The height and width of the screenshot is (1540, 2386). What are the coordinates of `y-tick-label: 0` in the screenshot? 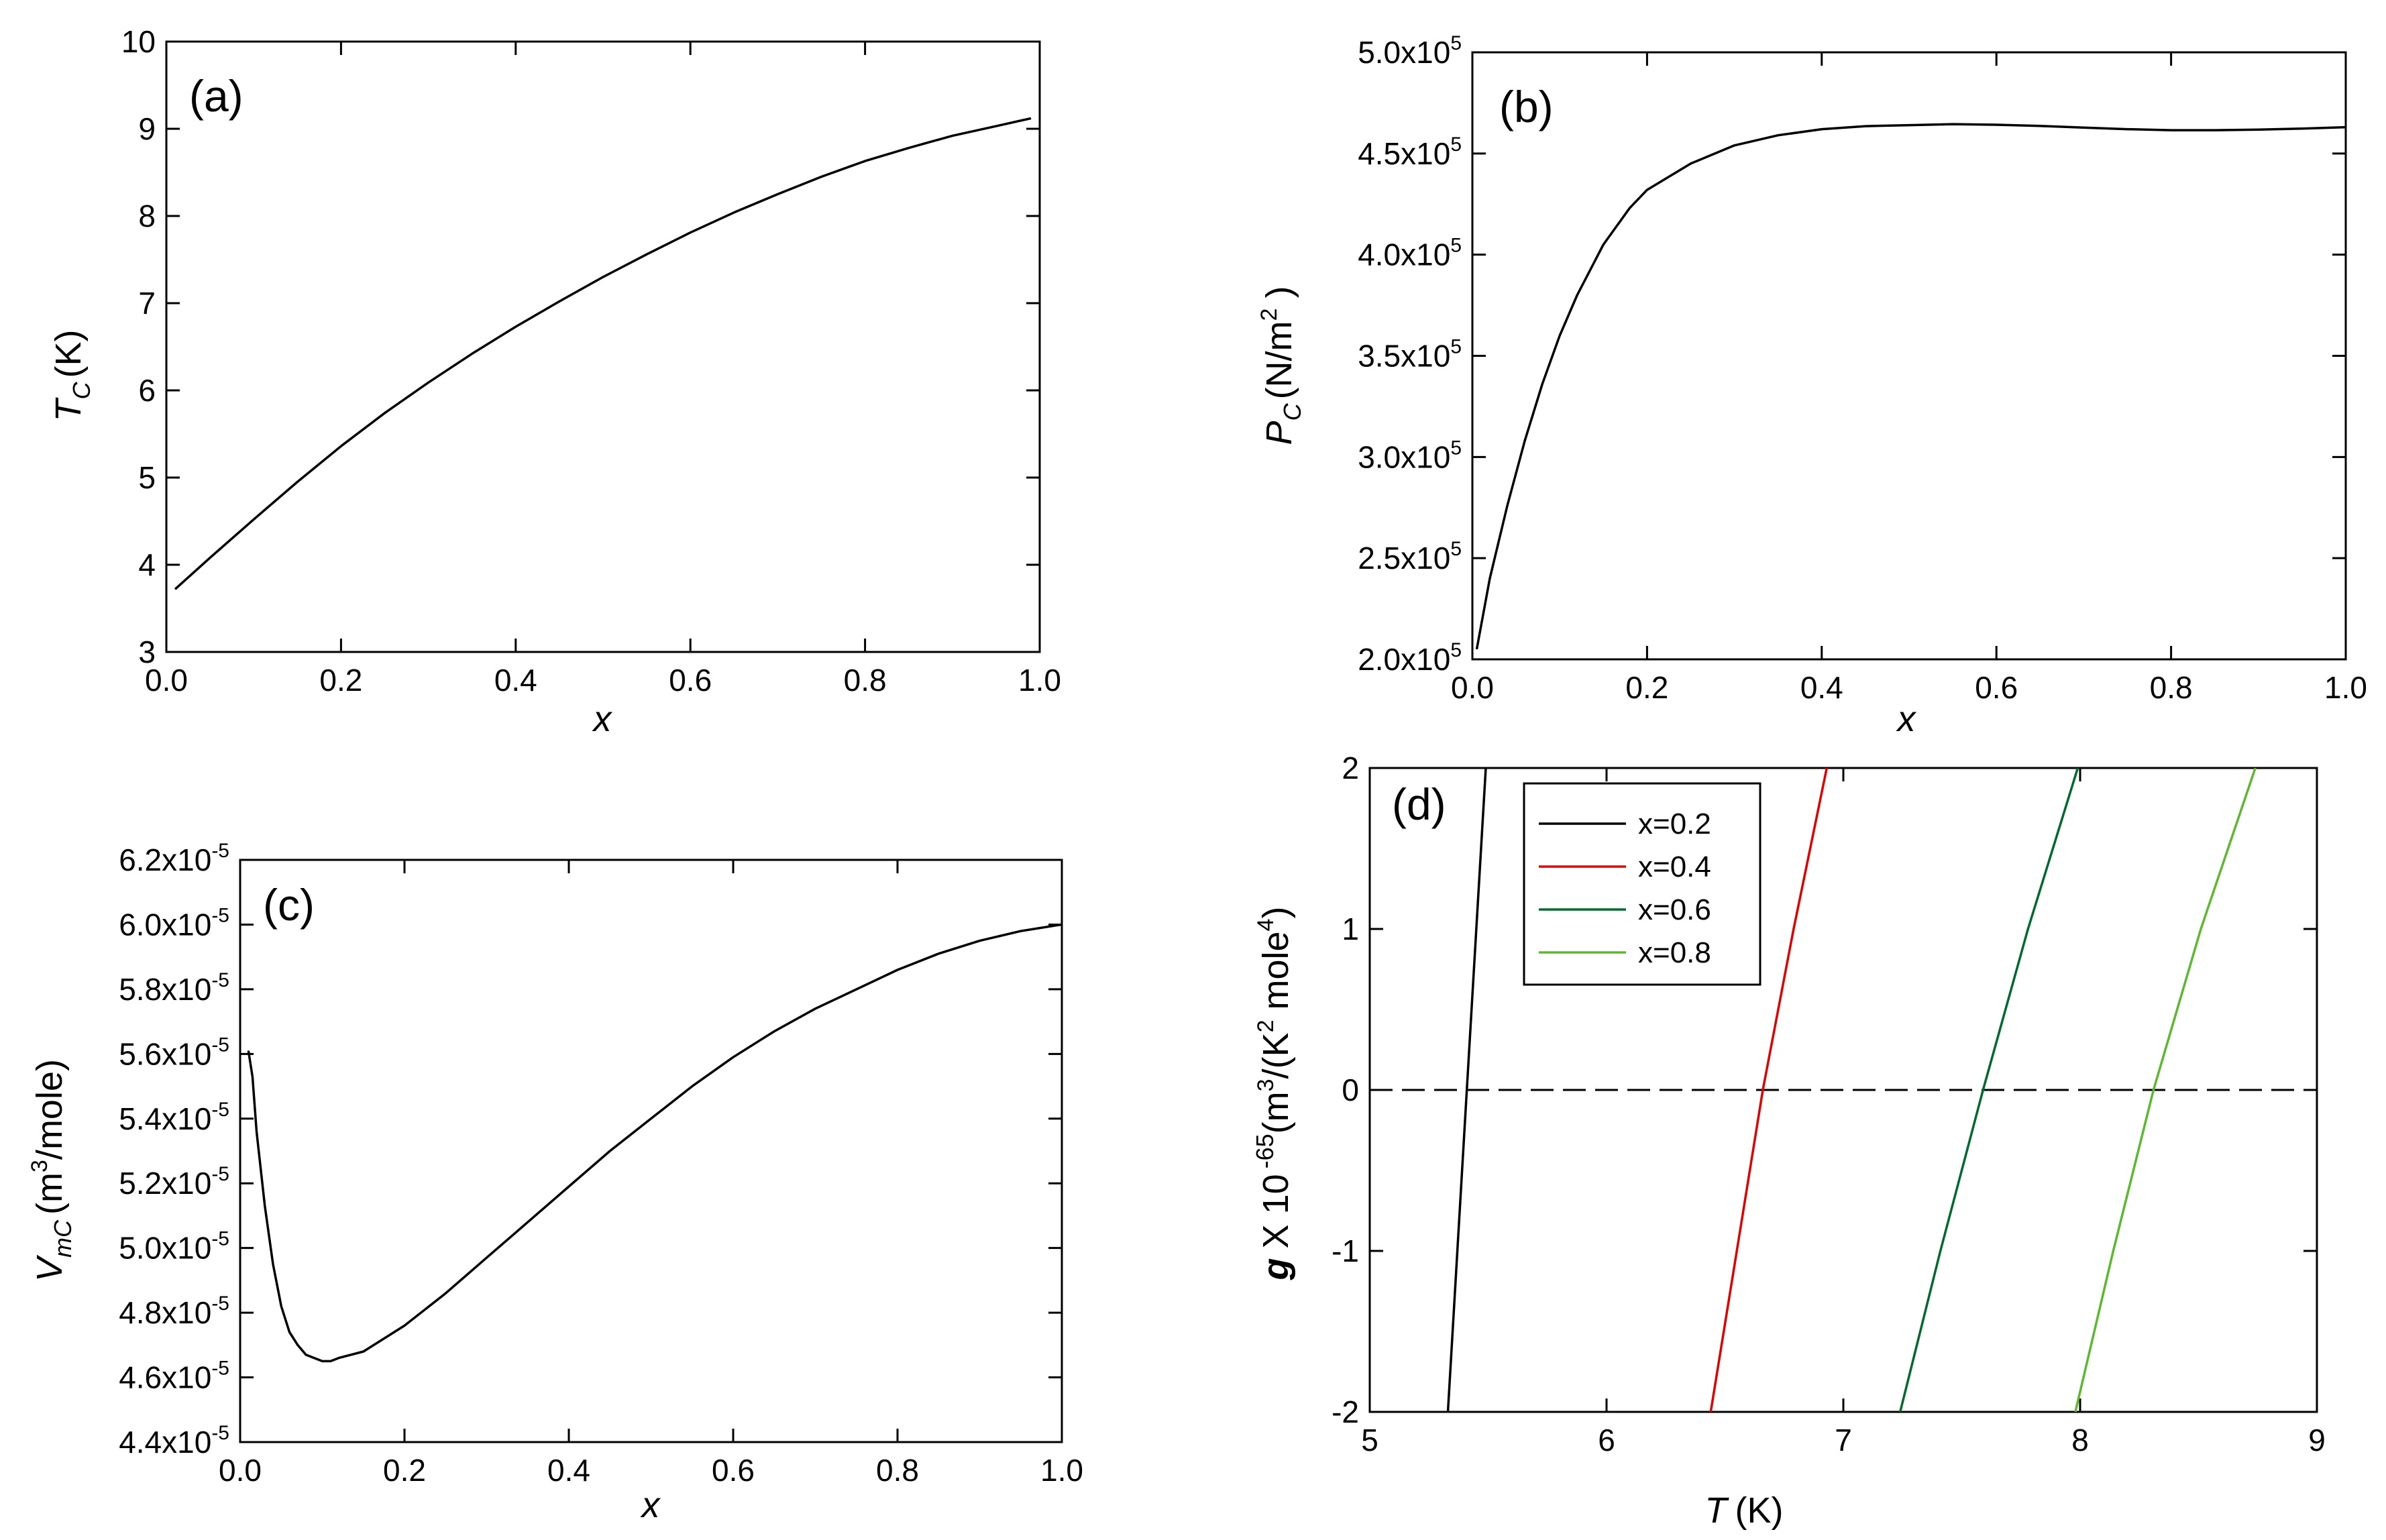 It's located at (1350, 1090).